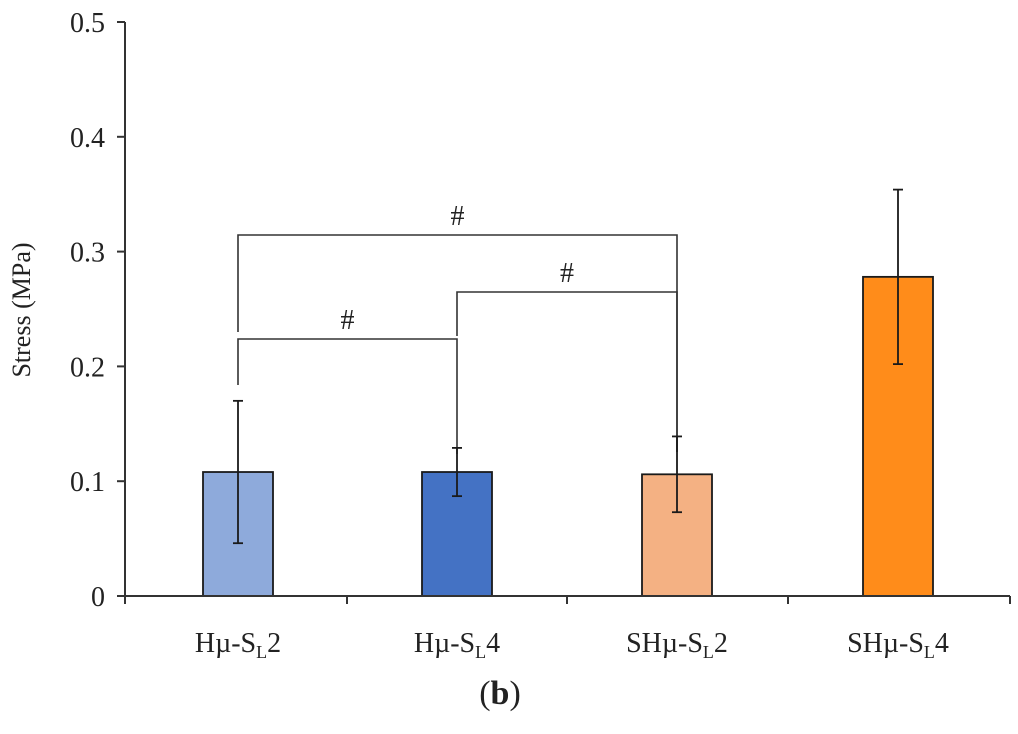  Describe the element at coordinates (98, 597) in the screenshot. I see `y-tick-label: 0` at that location.